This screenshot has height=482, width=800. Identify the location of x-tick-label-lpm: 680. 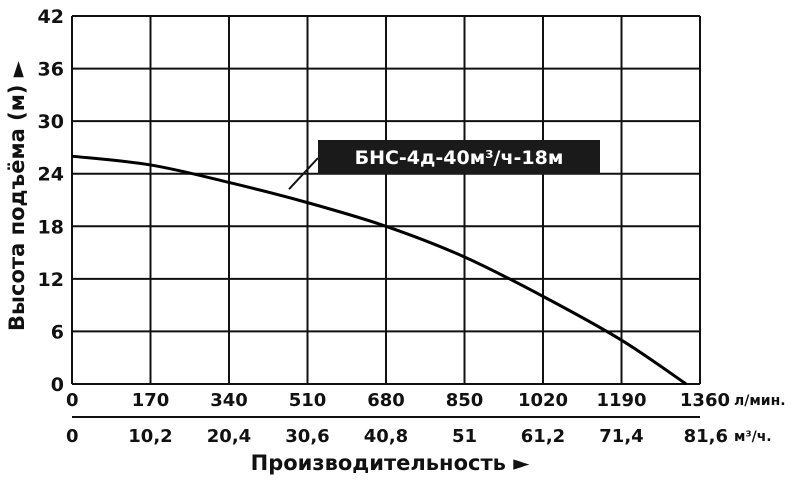
(386, 400).